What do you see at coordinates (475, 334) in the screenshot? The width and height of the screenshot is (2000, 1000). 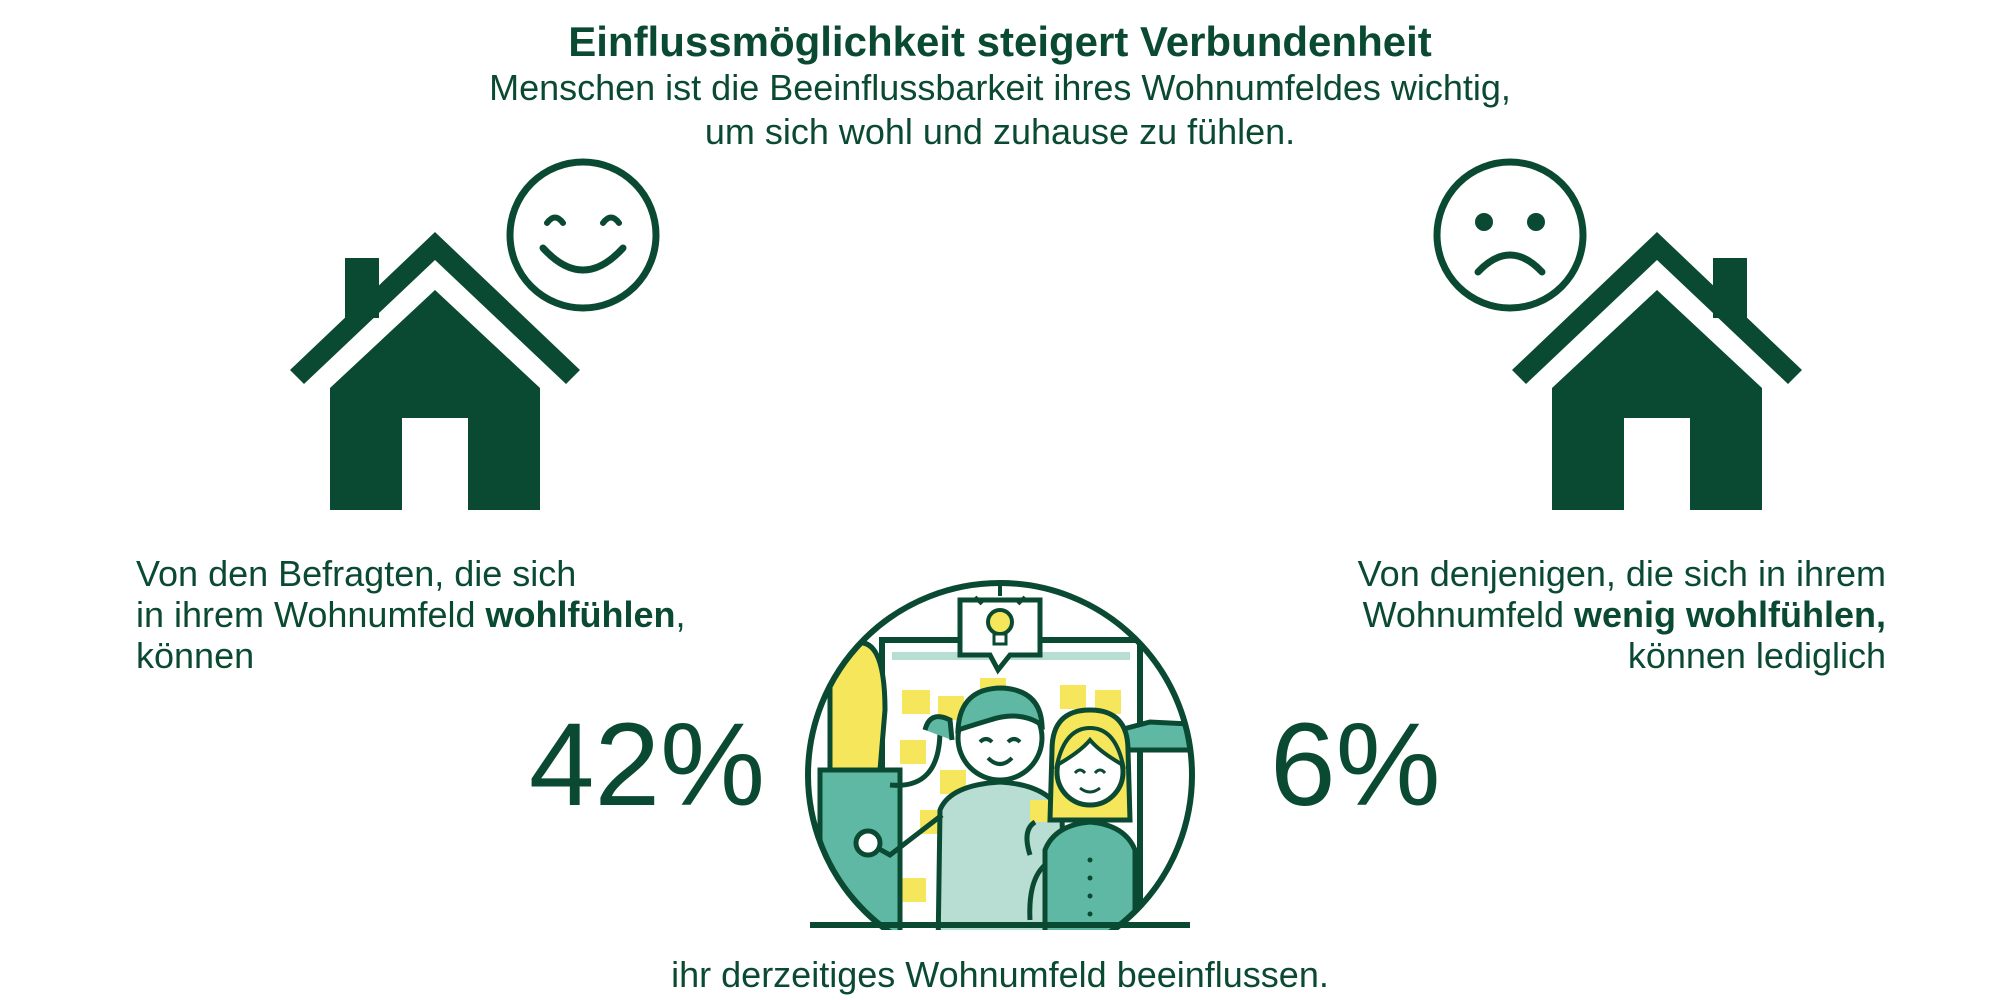 I see `happy-house-icon` at bounding box center [475, 334].